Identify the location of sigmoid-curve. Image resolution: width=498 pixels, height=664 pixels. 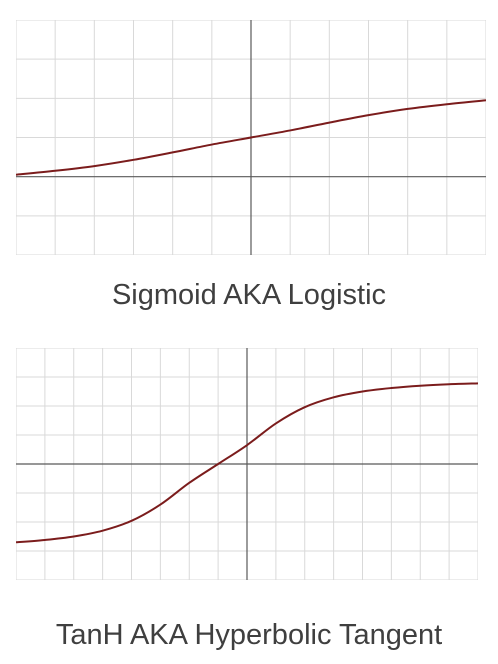
(251, 137).